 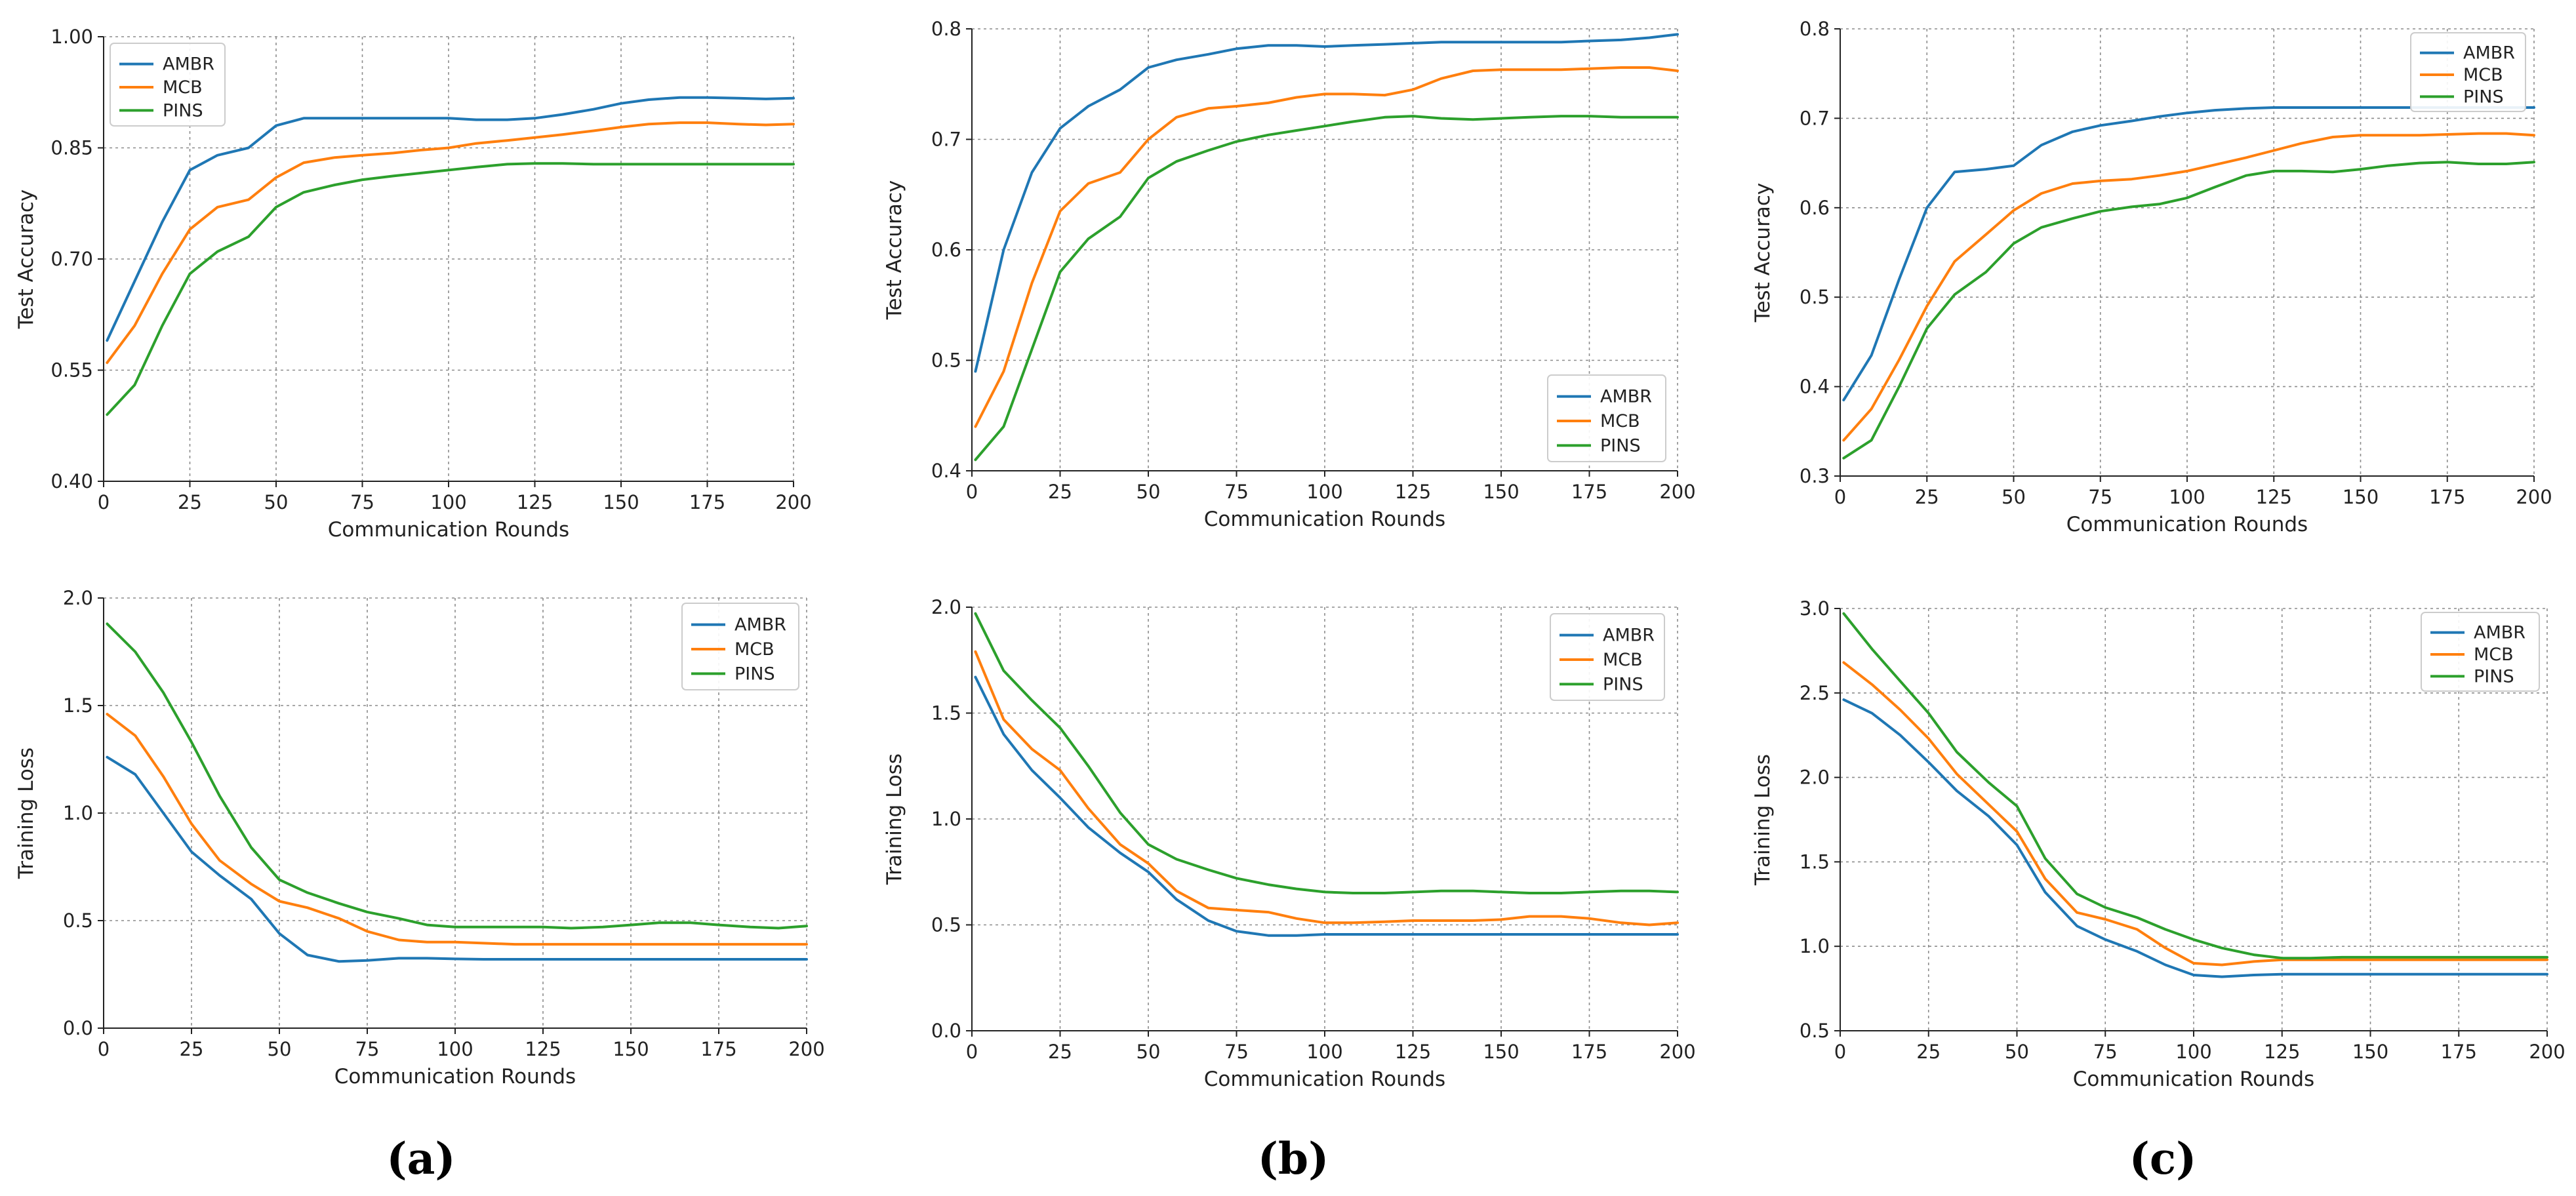 I want to click on y-tick-label: 2.5, so click(x=1815, y=693).